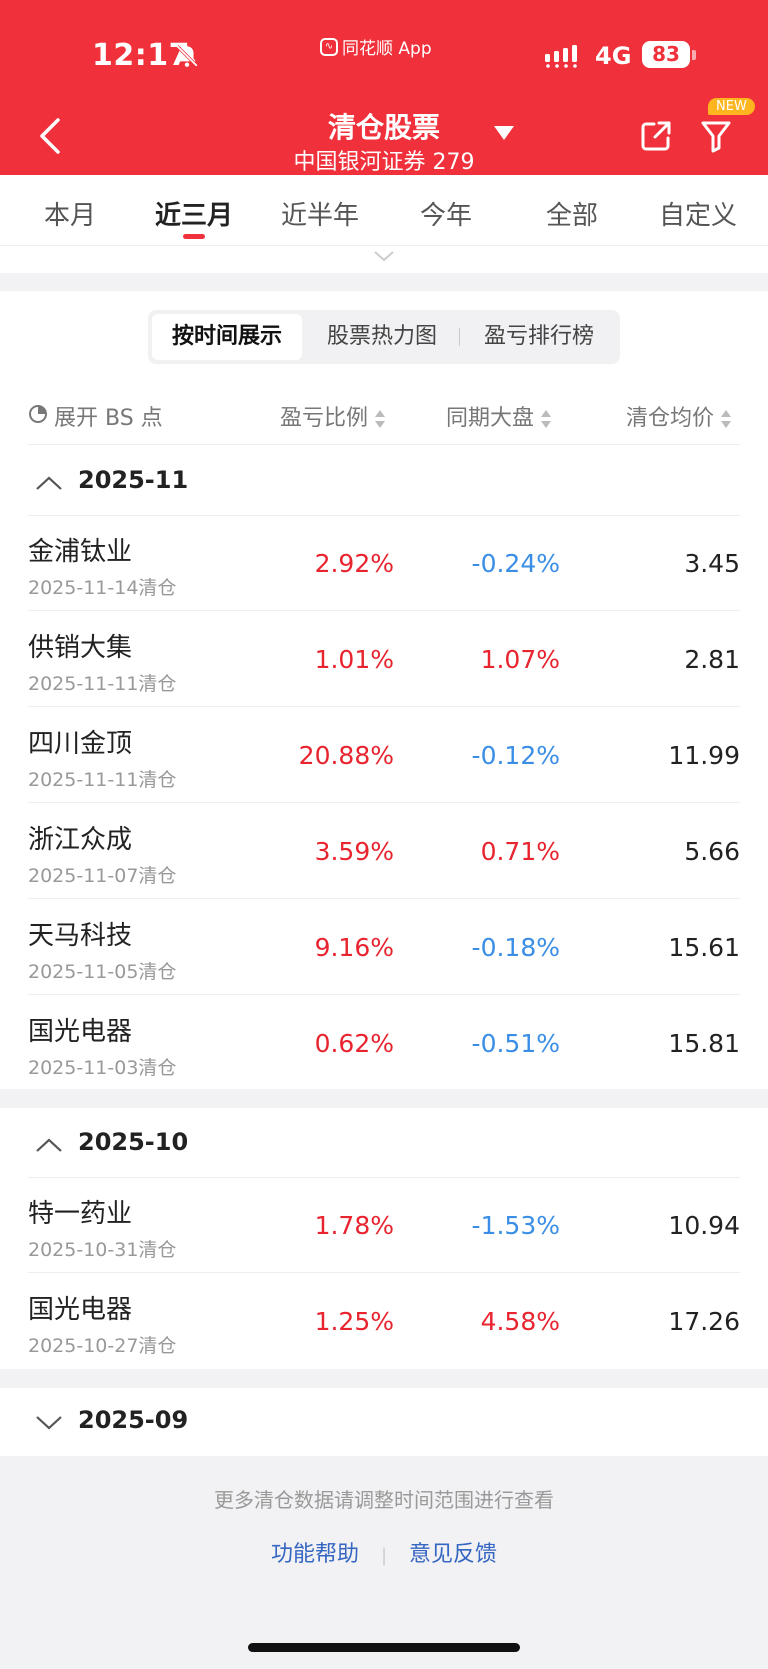 Image resolution: width=768 pixels, height=1669 pixels. I want to click on month-group-header: 2025-09, so click(384, 1421).